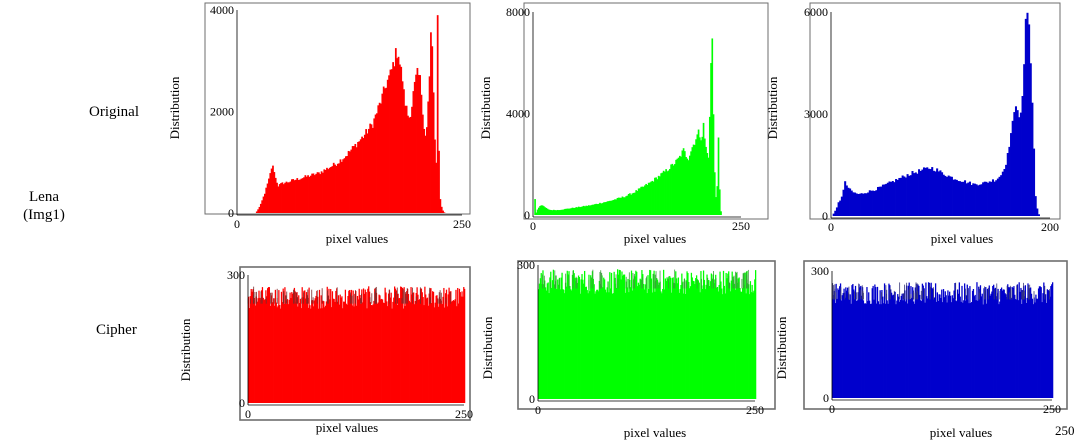 This screenshot has width=1087, height=445. Describe the element at coordinates (636, 115) in the screenshot. I see `axis-lines` at that location.